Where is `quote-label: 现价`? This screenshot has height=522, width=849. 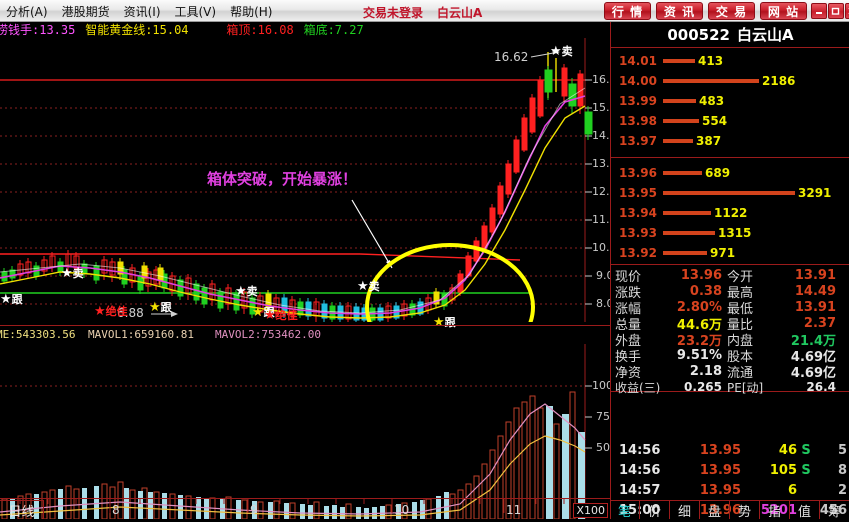 quote-label: 现价 is located at coordinates (628, 277).